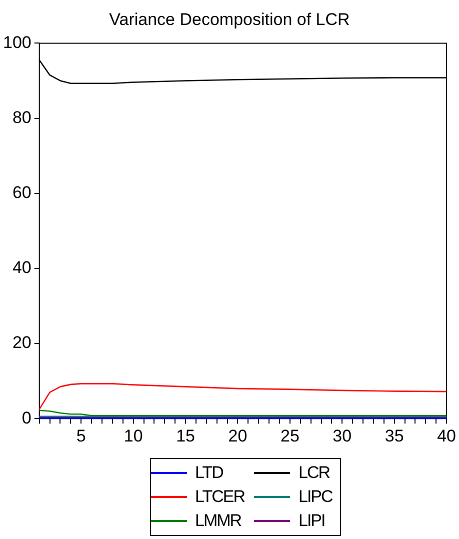  I want to click on x-tick-label: 5, so click(81, 436).